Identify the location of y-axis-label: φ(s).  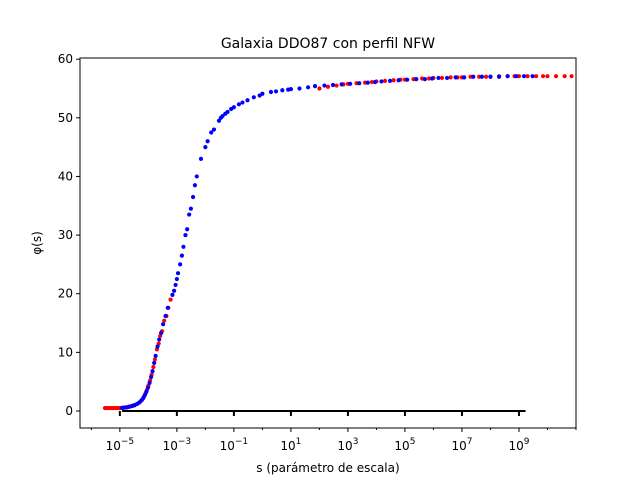
(37, 243).